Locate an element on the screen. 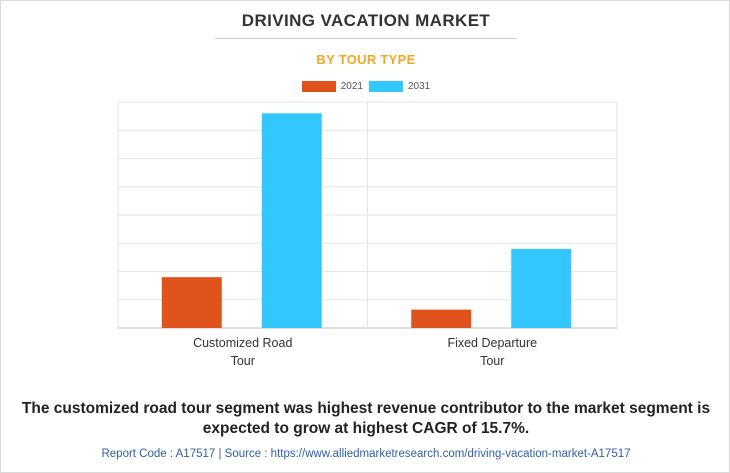  x-tick-label: Fixed Departure is located at coordinates (492, 343).